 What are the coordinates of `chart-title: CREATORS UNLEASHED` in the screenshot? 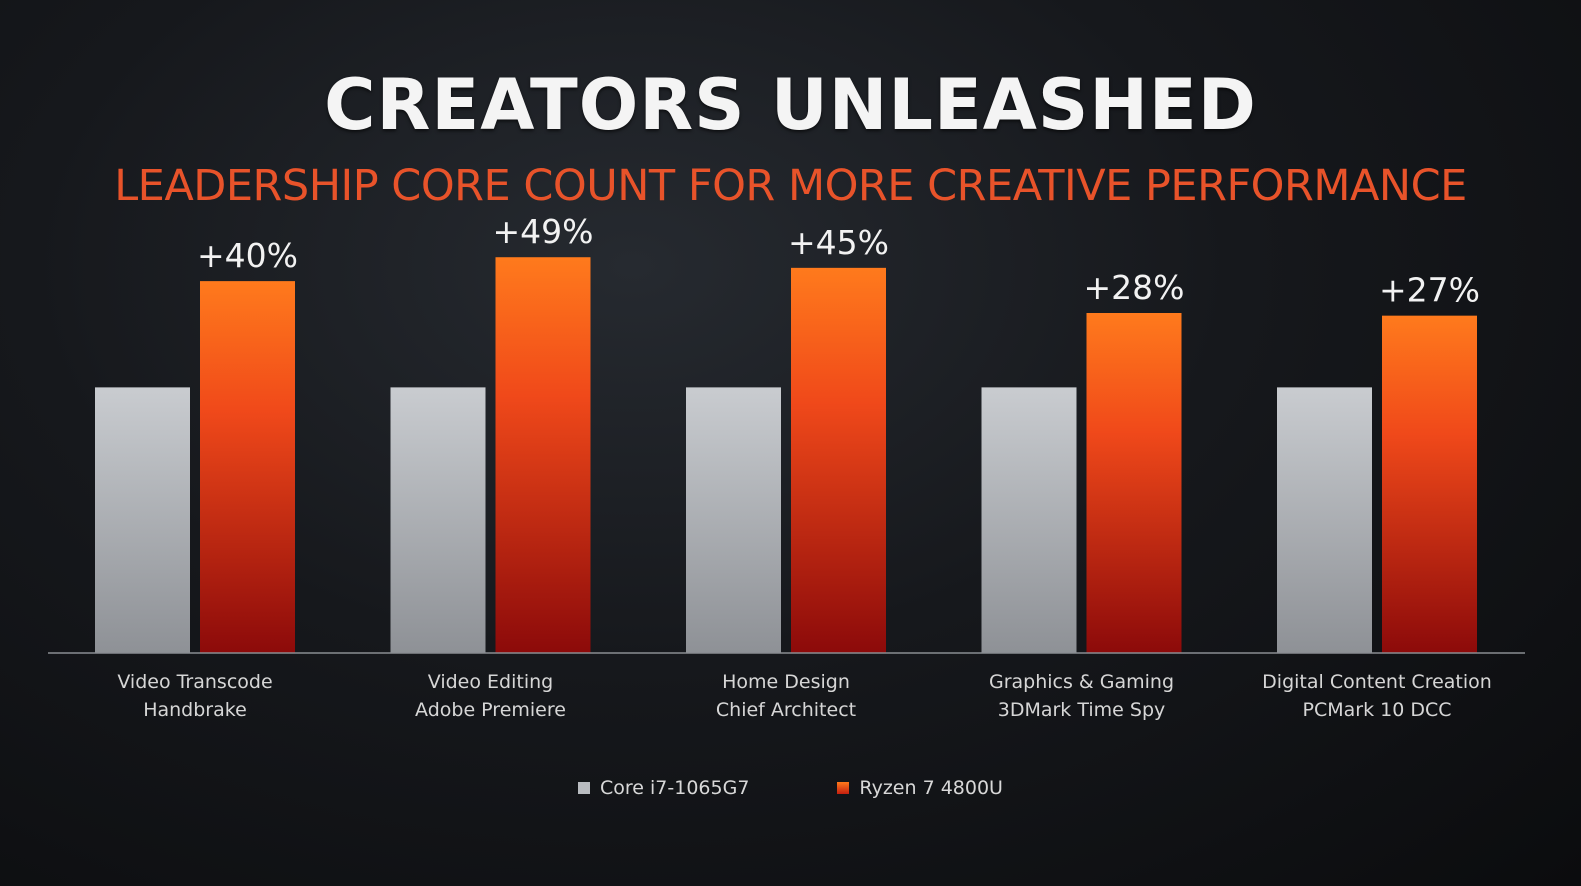 It's located at (790, 105).